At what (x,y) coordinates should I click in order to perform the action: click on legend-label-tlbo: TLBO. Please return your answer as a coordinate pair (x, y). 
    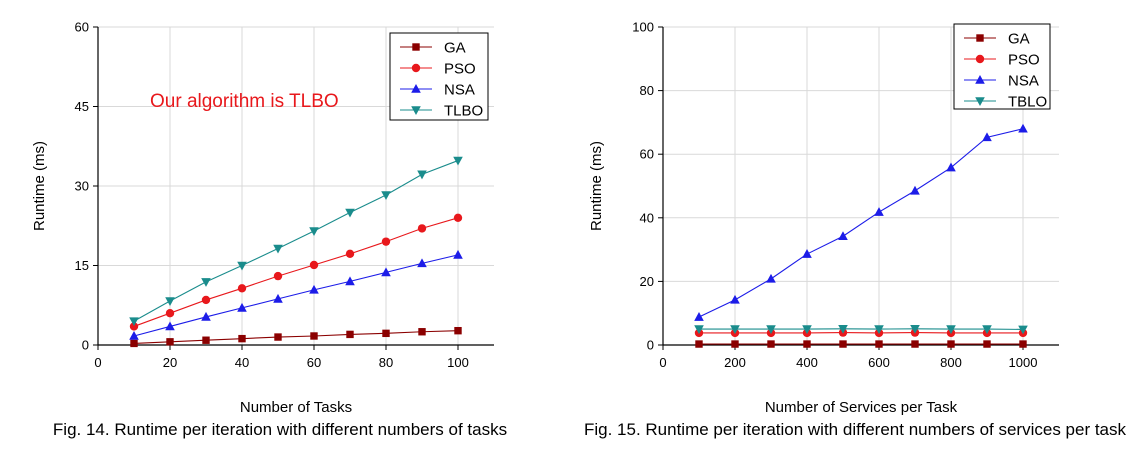
    Looking at the image, I should click on (463, 111).